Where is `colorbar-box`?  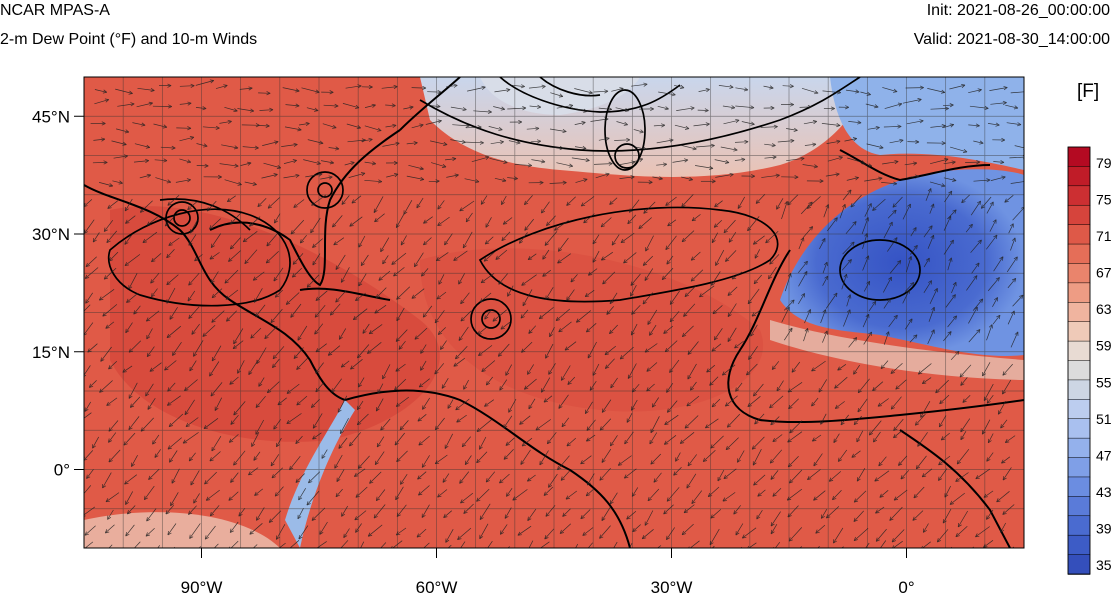
colorbar-box is located at coordinates (1079, 215).